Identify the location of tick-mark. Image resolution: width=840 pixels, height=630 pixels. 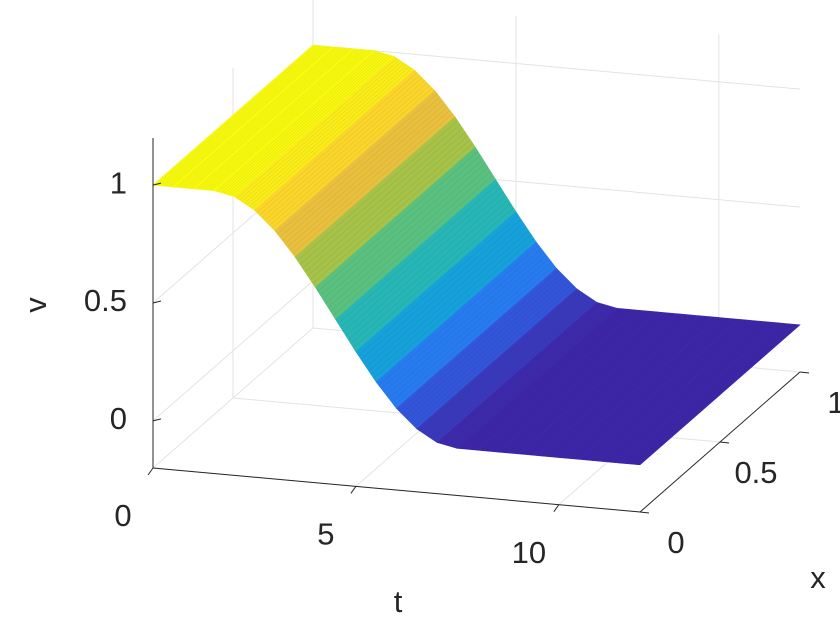
(150, 471).